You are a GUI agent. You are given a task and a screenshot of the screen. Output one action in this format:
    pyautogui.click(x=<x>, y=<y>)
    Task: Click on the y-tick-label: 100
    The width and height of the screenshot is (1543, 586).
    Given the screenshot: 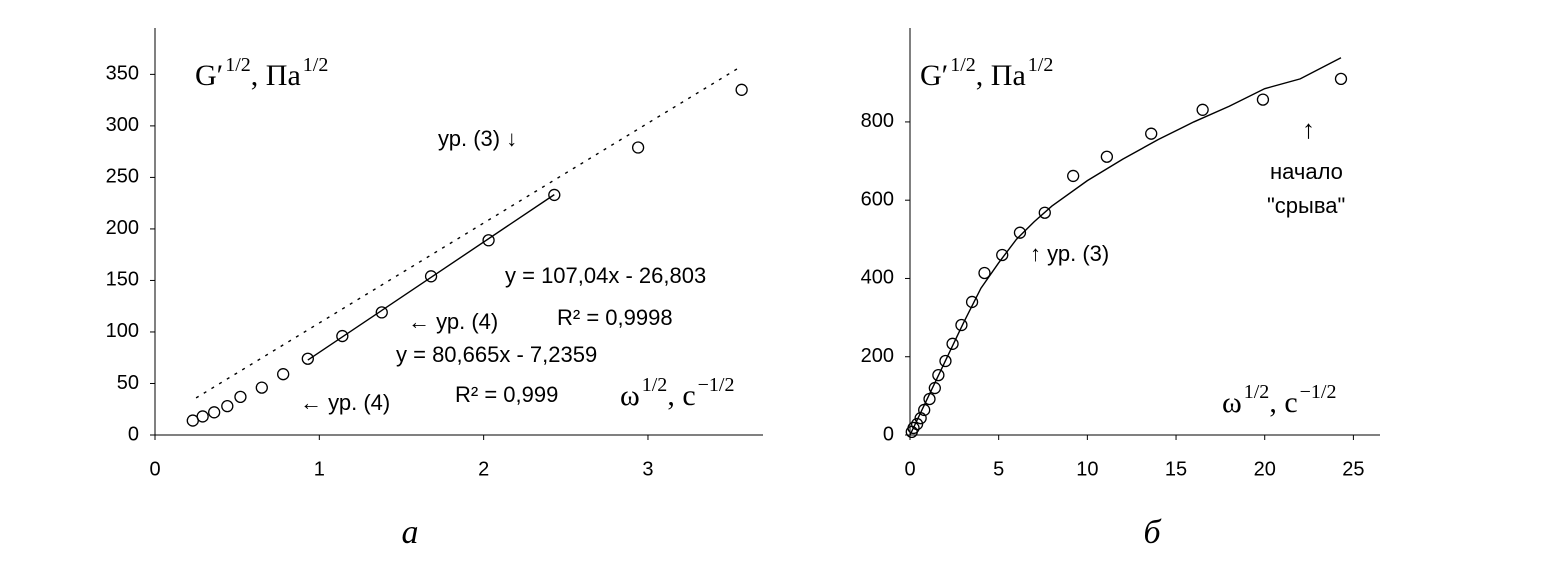 What is the action you would take?
    pyautogui.click(x=122, y=331)
    